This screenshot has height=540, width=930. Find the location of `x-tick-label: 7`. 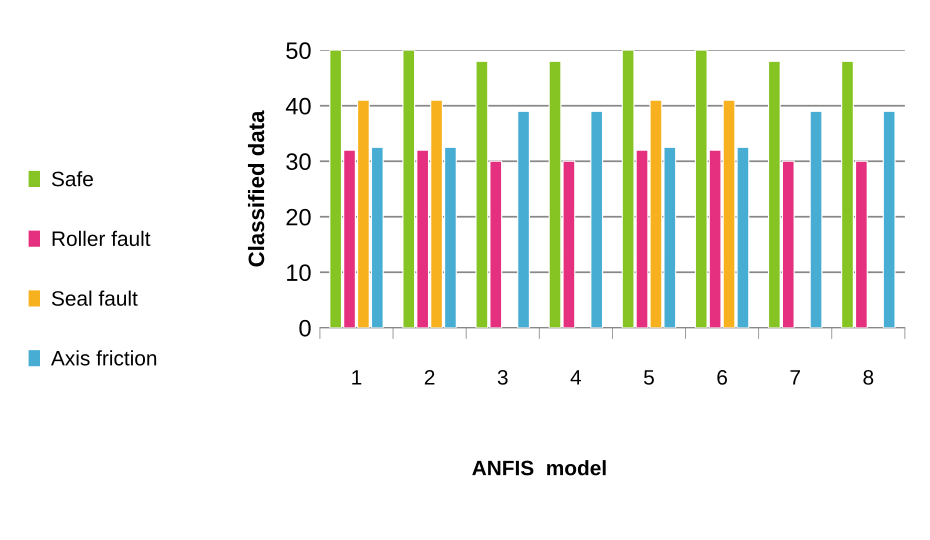

x-tick-label: 7 is located at coordinates (795, 377).